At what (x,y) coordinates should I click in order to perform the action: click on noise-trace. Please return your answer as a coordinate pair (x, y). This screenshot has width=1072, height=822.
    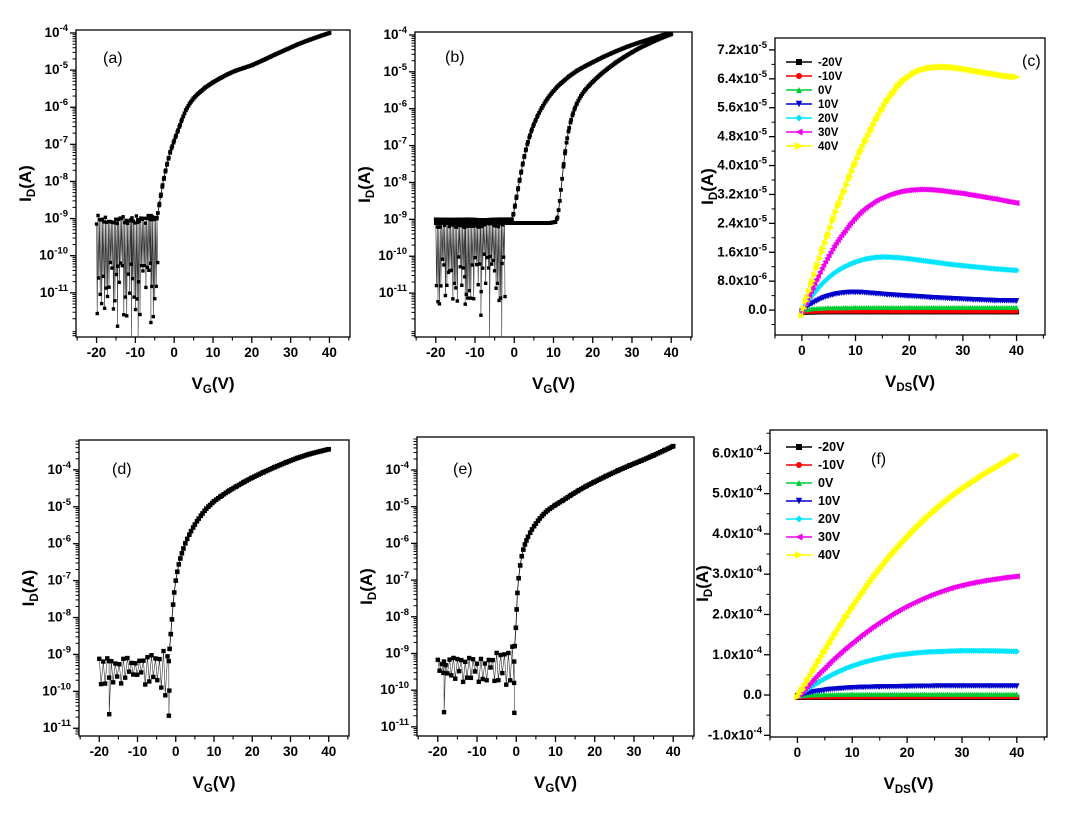
    Looking at the image, I should click on (127, 275).